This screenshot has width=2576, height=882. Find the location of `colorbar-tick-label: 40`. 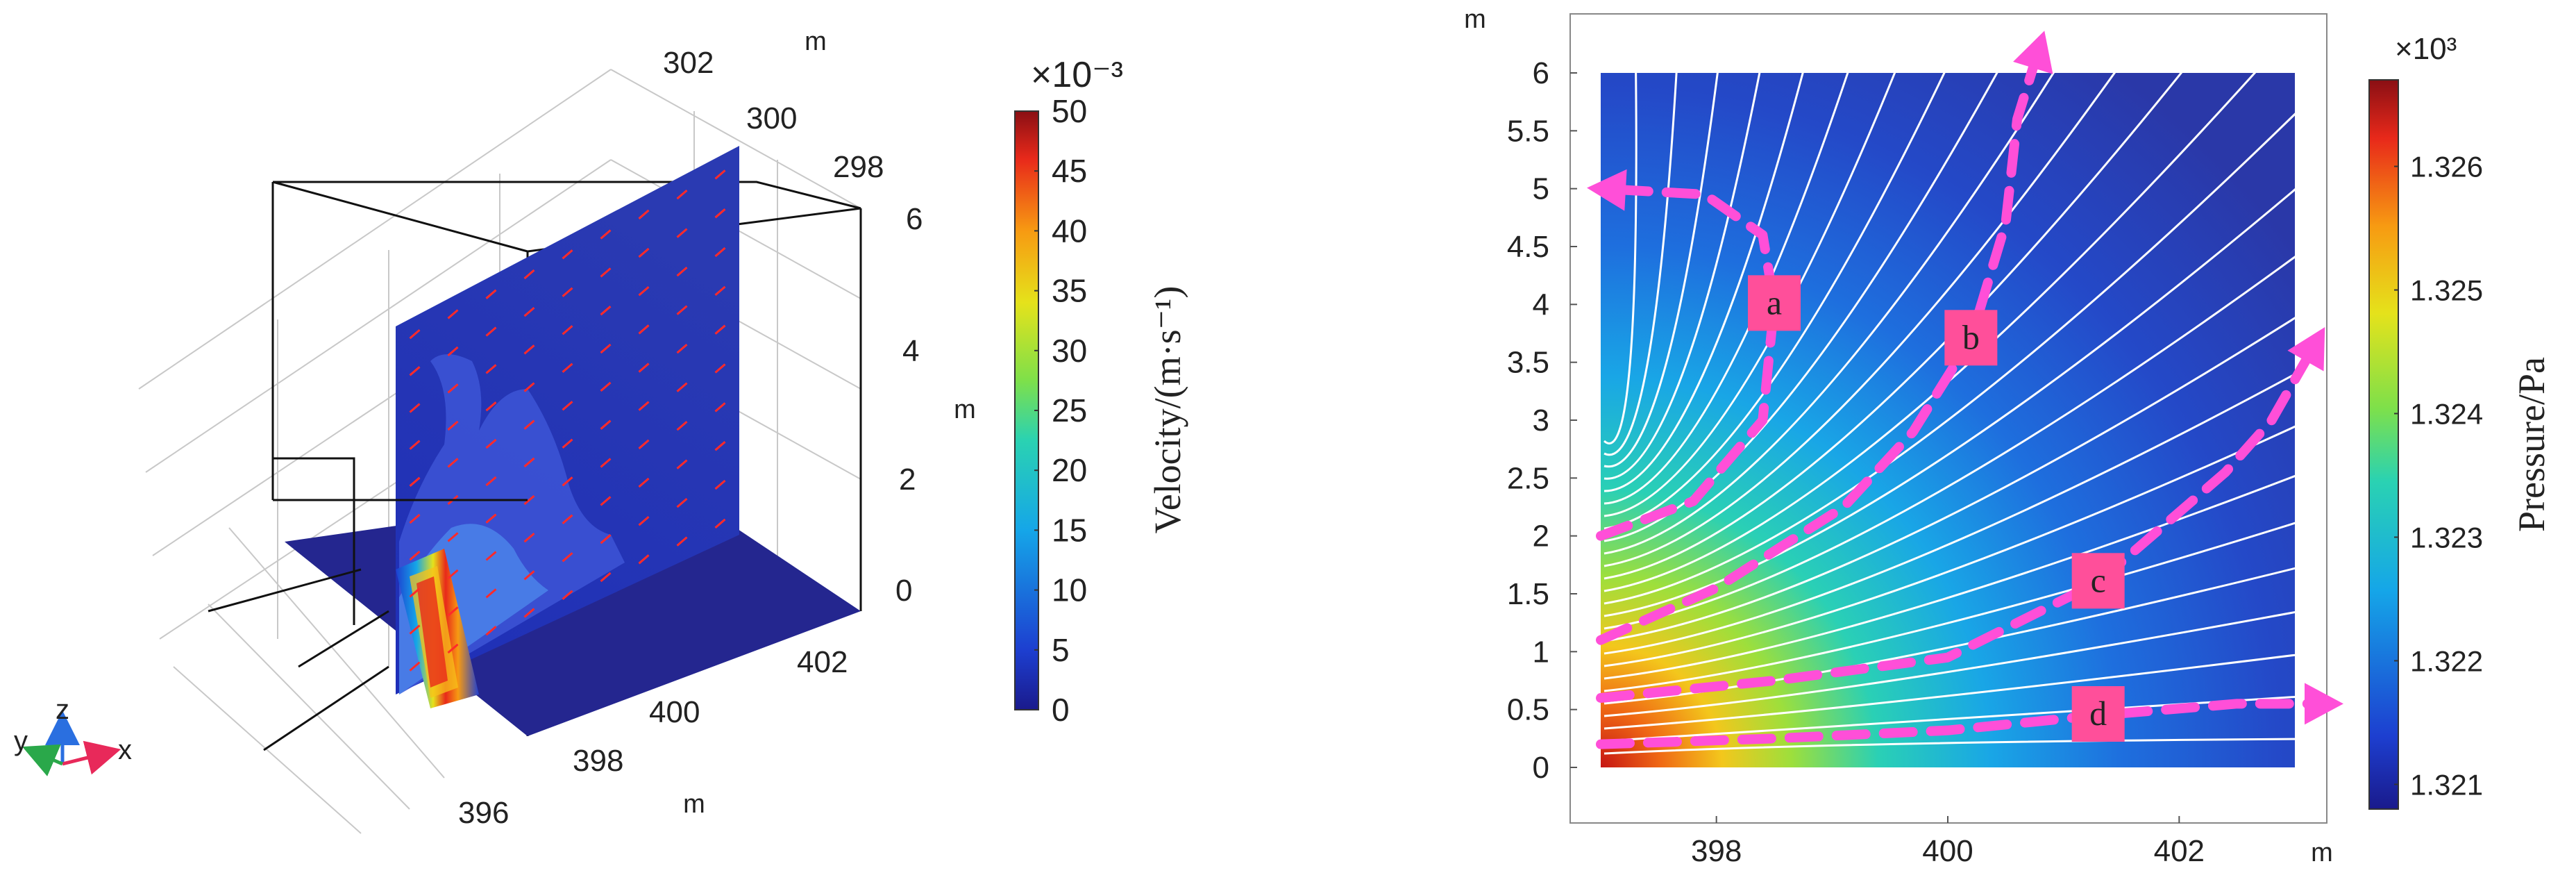

colorbar-tick-label: 40 is located at coordinates (1069, 231).